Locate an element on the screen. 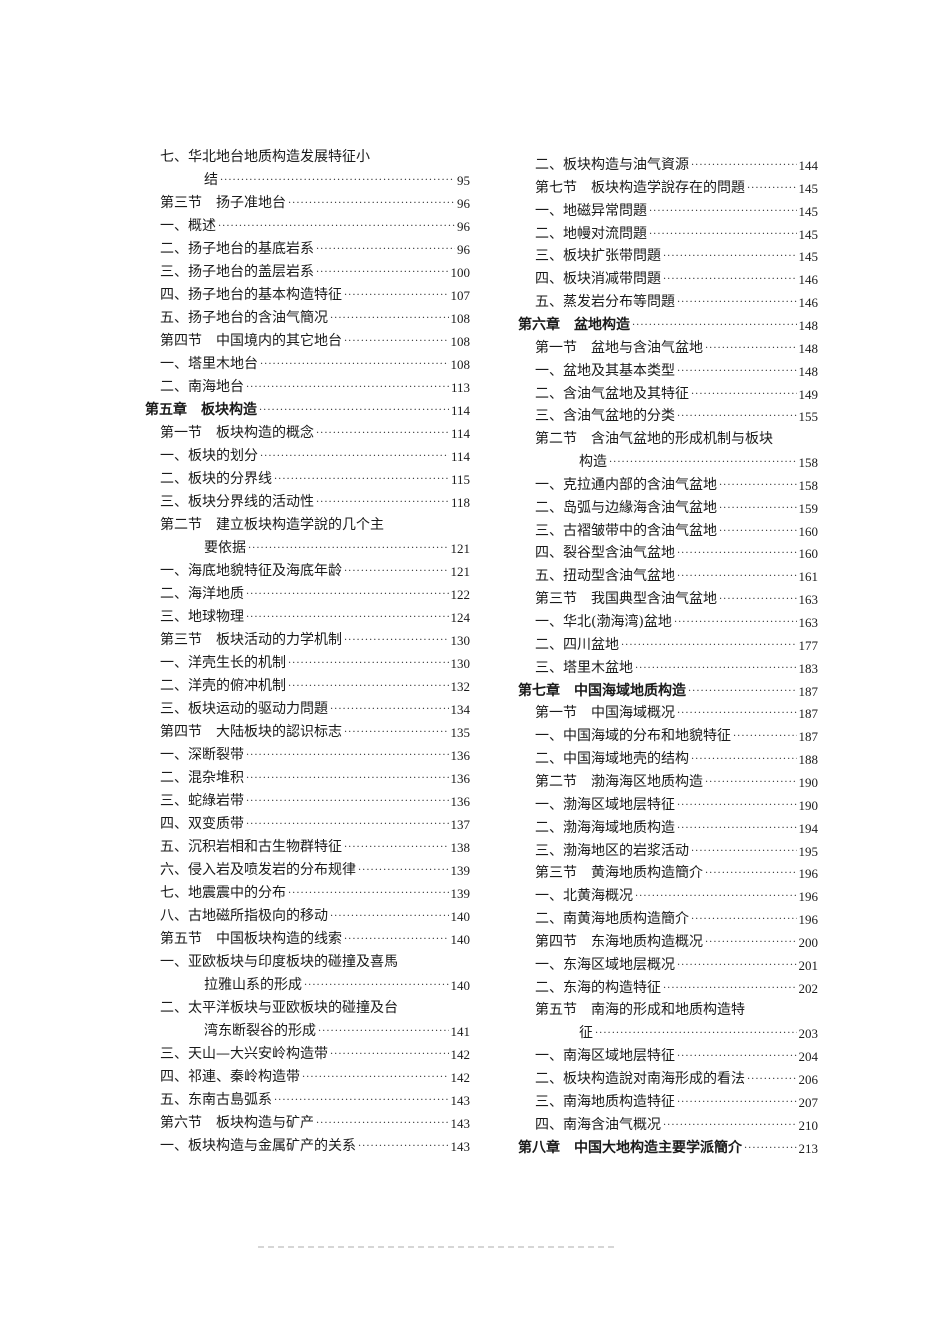 Image resolution: width=950 pixels, height=1344 pixels. toc-entry-title: 四、双变质带 is located at coordinates (202, 824).